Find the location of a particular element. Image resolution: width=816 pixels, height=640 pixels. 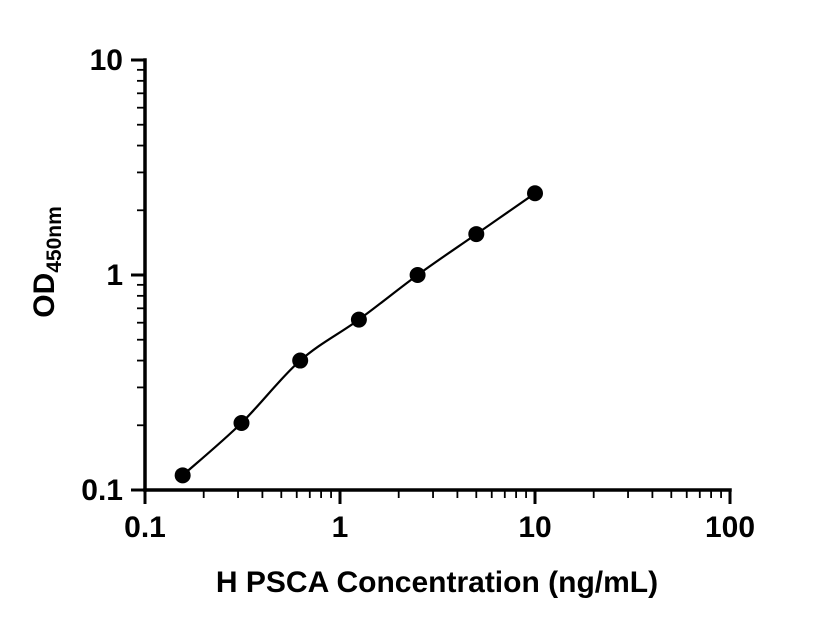

x-tick-label: 100 is located at coordinates (730, 527).